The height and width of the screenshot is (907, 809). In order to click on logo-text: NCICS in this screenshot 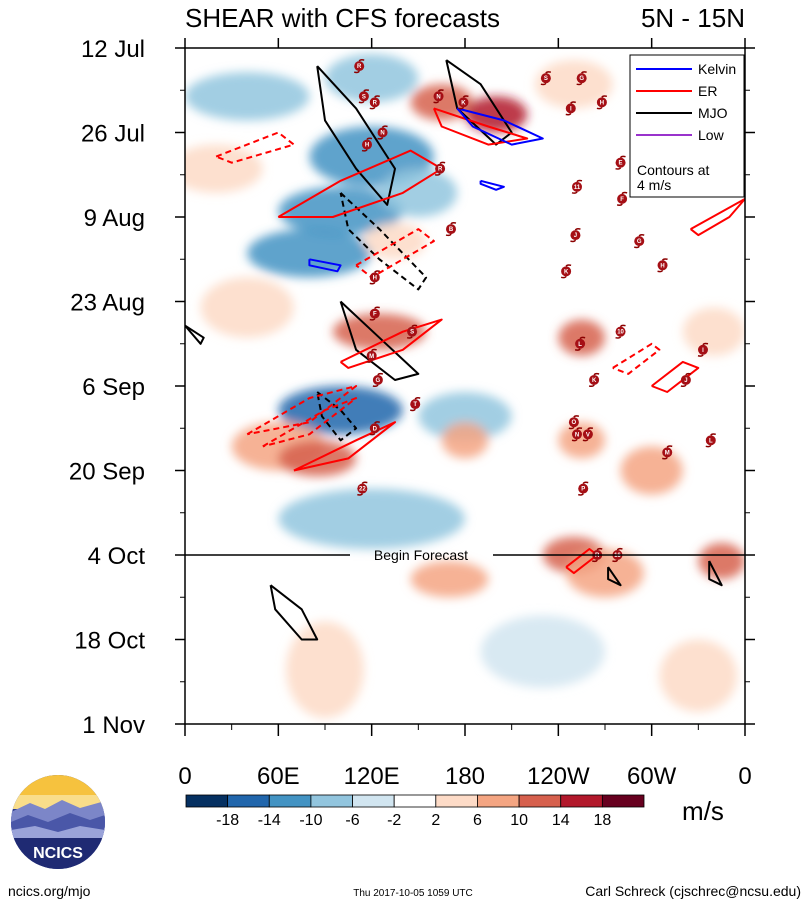, I will do `click(58, 853)`.